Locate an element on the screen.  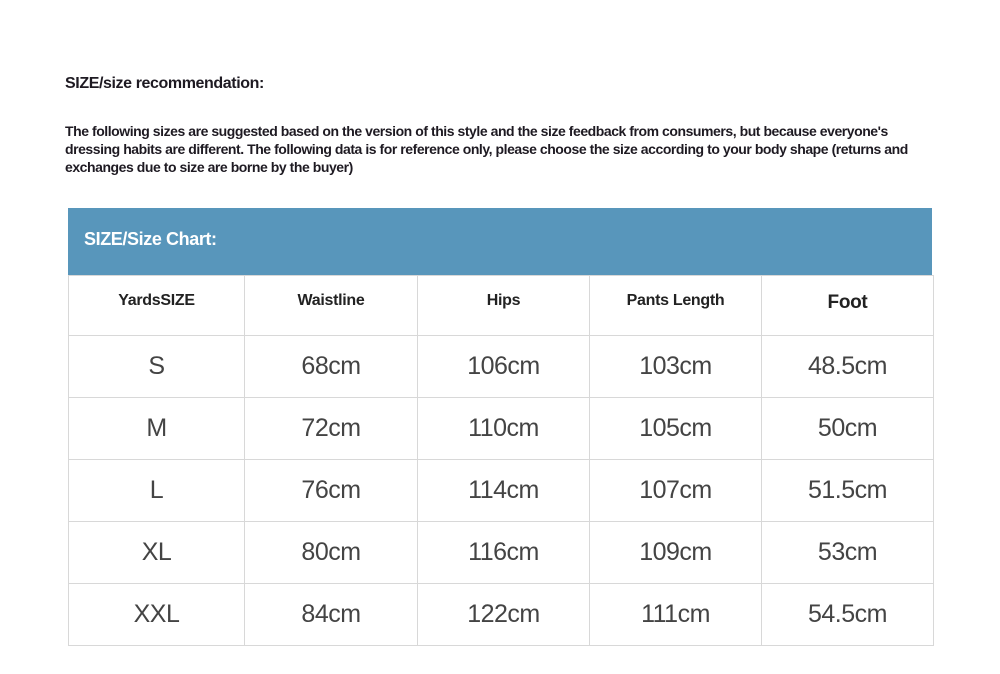
table-cell: 51.5cm is located at coordinates (847, 490).